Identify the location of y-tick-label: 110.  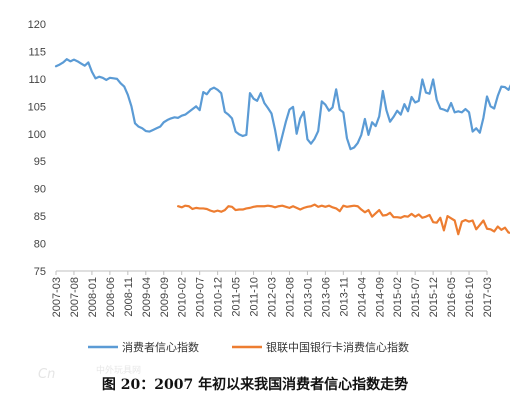
(37, 80).